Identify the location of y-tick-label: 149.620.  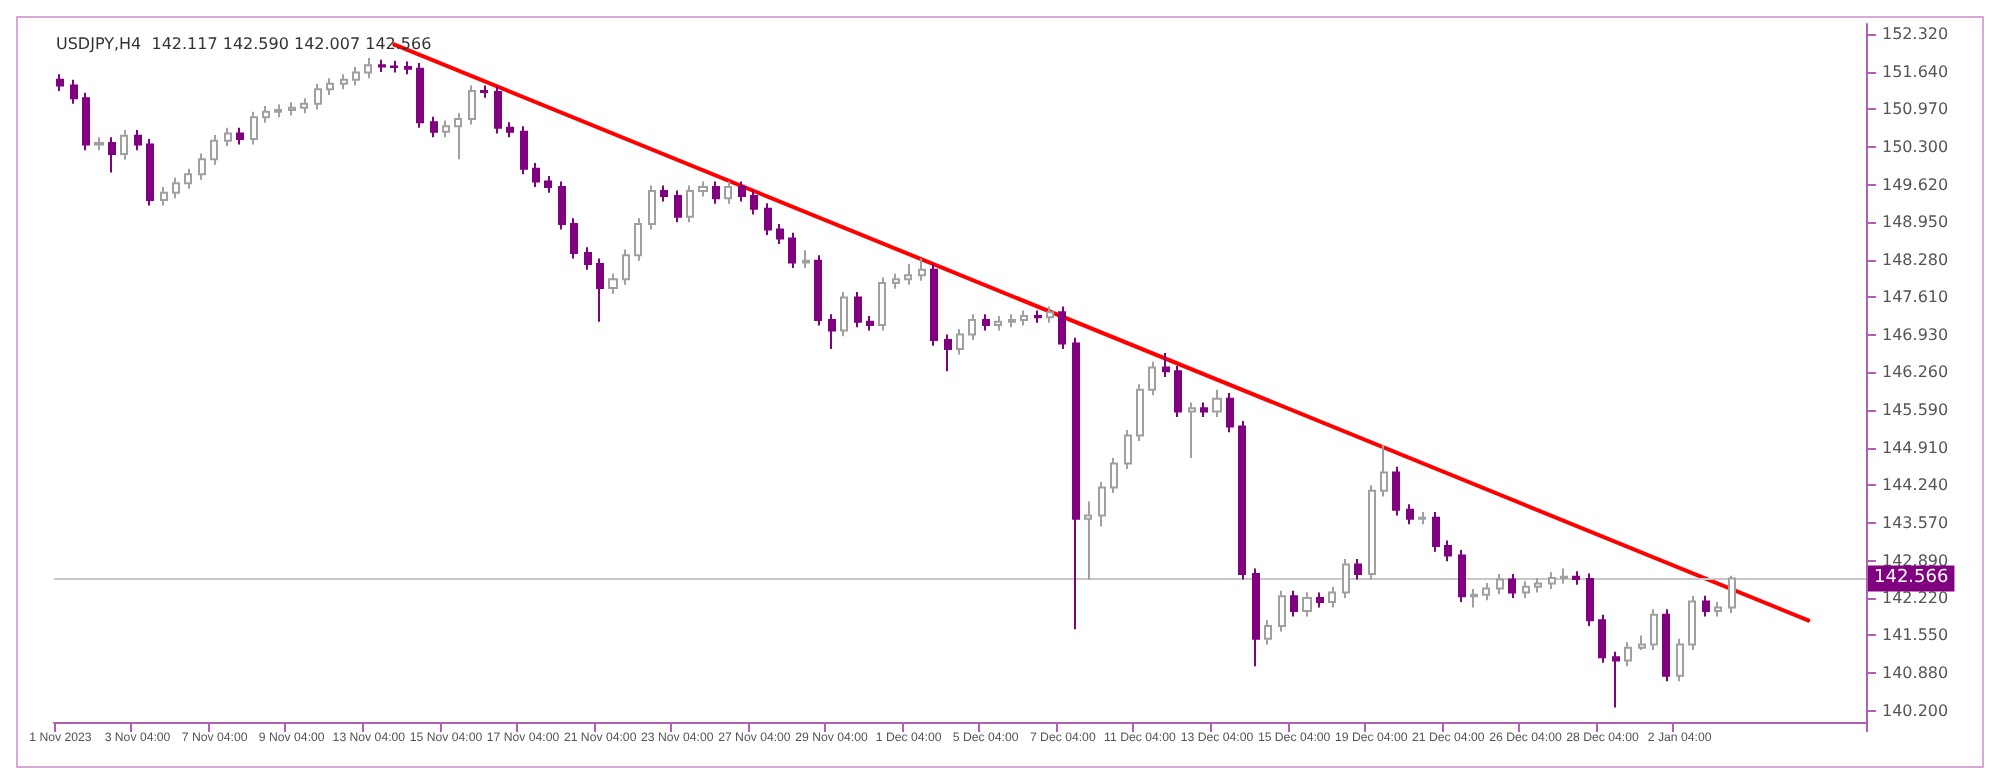
(1915, 184).